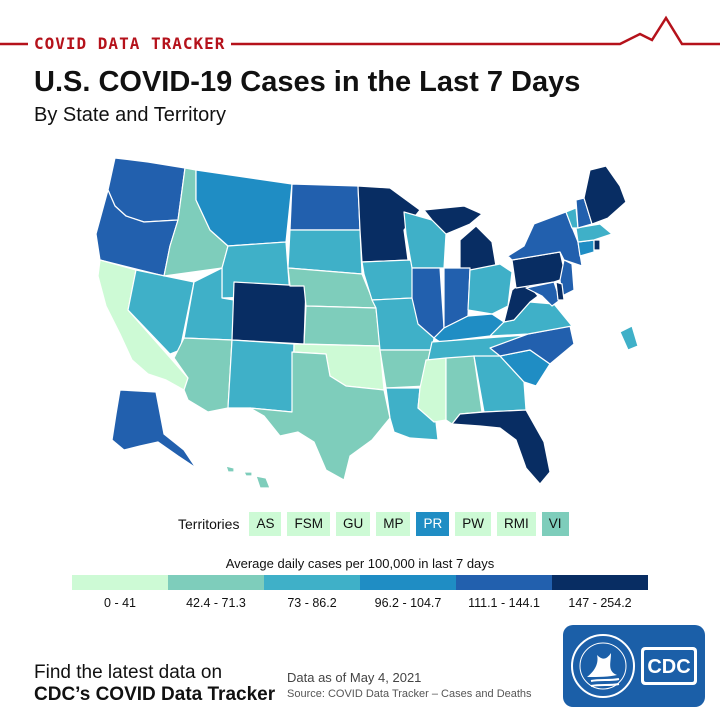  Describe the element at coordinates (629, 338) in the screenshot. I see `state-PR` at that location.